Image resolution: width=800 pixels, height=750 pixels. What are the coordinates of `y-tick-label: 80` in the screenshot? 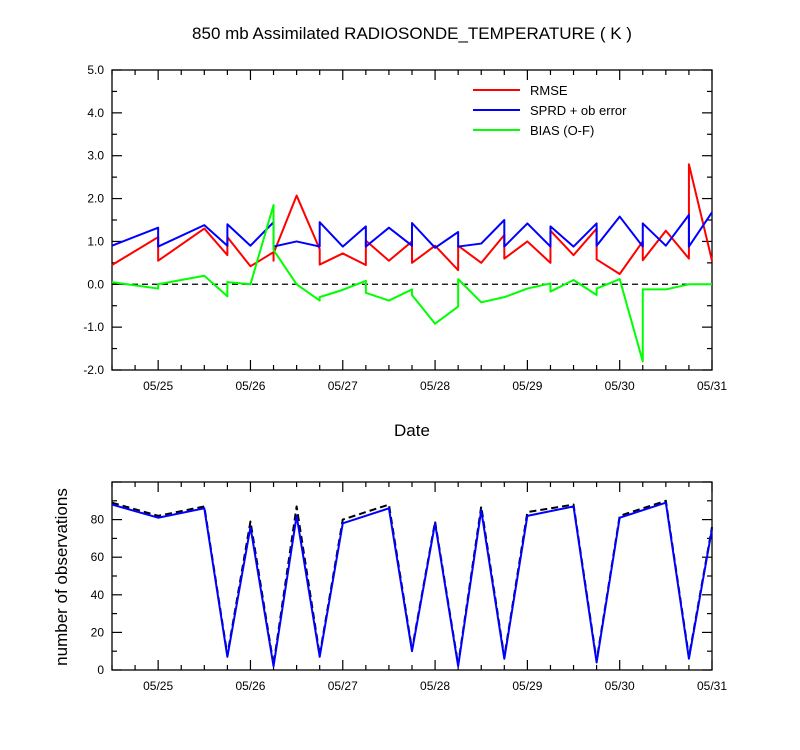 It's located at (98, 520).